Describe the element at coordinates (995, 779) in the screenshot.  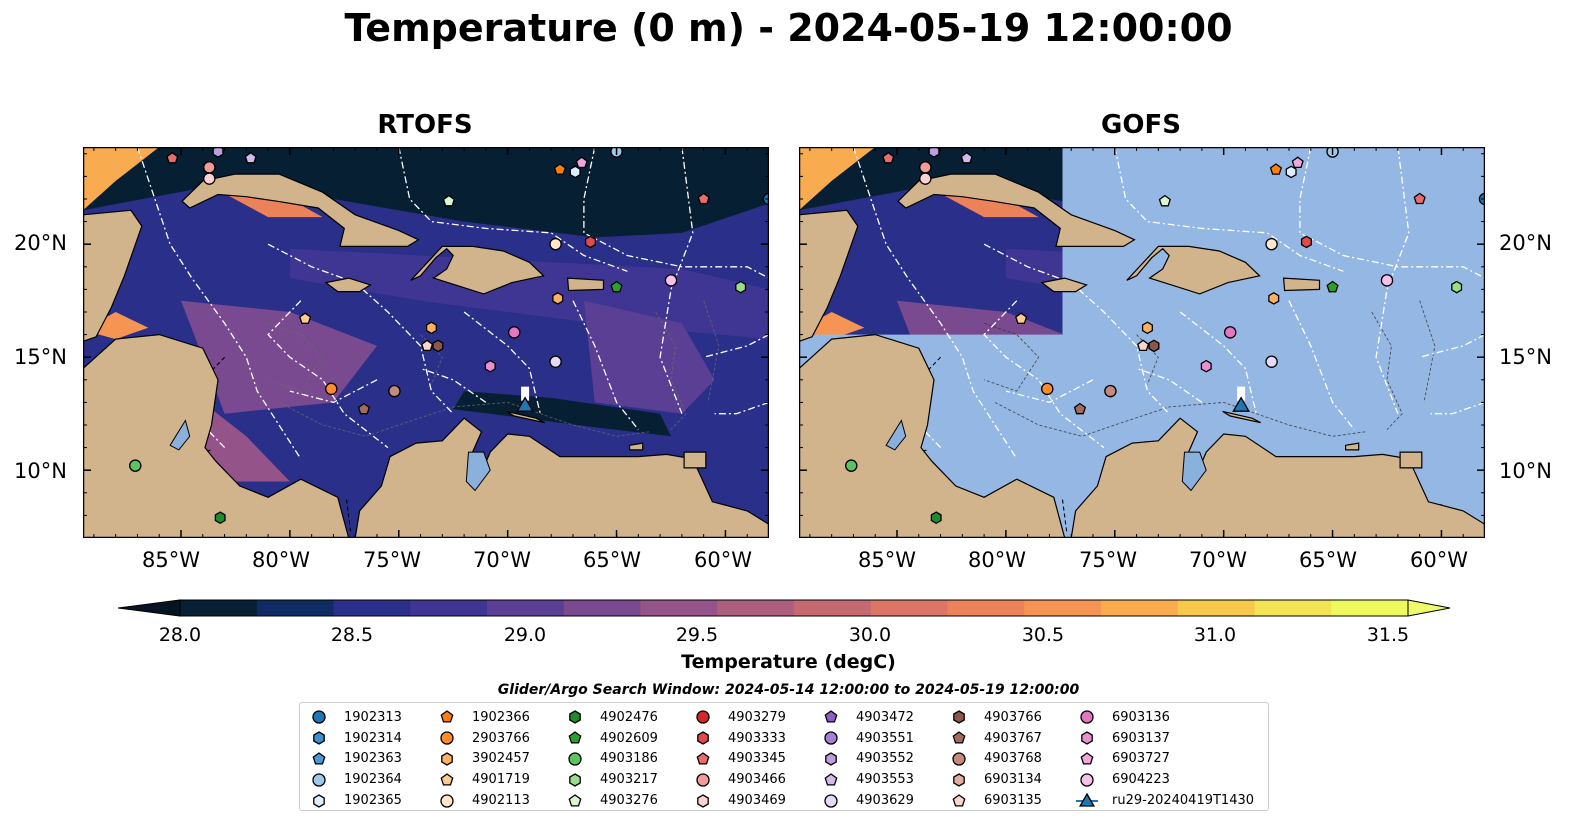
I see `legend-item: 6903134` at that location.